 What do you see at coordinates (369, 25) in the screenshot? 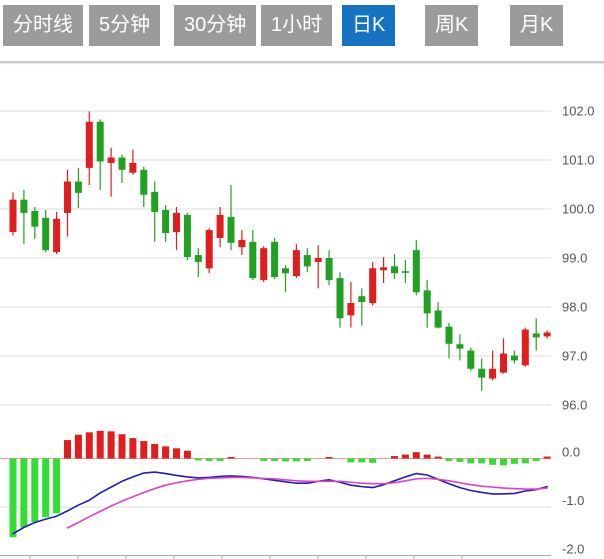
I see `tab-daily-k: 日K` at bounding box center [369, 25].